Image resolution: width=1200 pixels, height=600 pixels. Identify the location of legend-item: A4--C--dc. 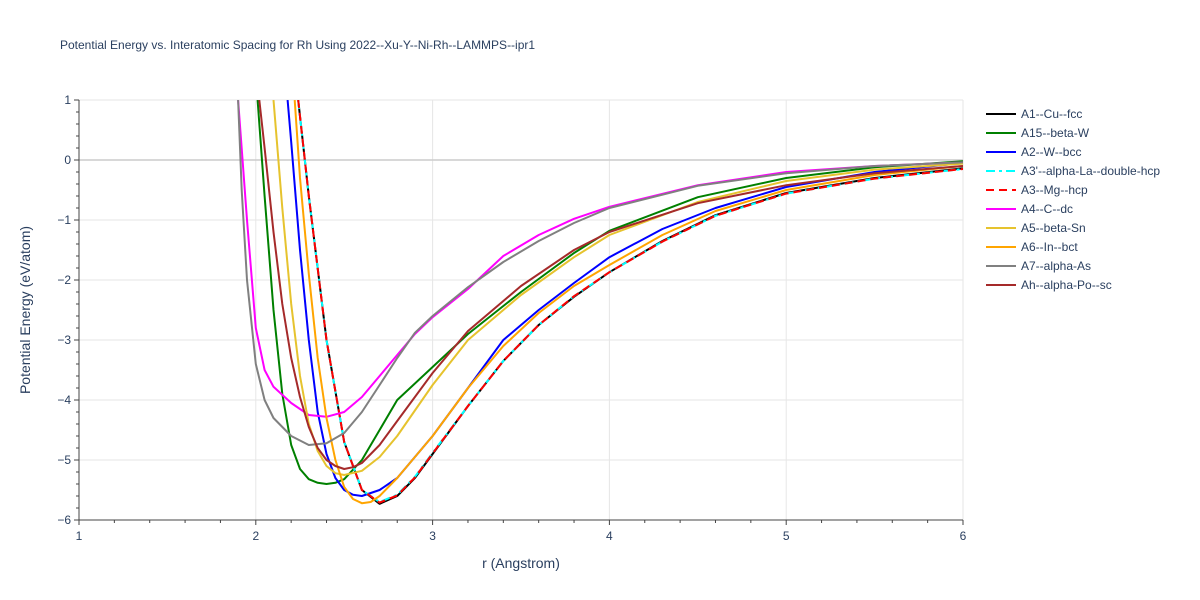
(1029, 209).